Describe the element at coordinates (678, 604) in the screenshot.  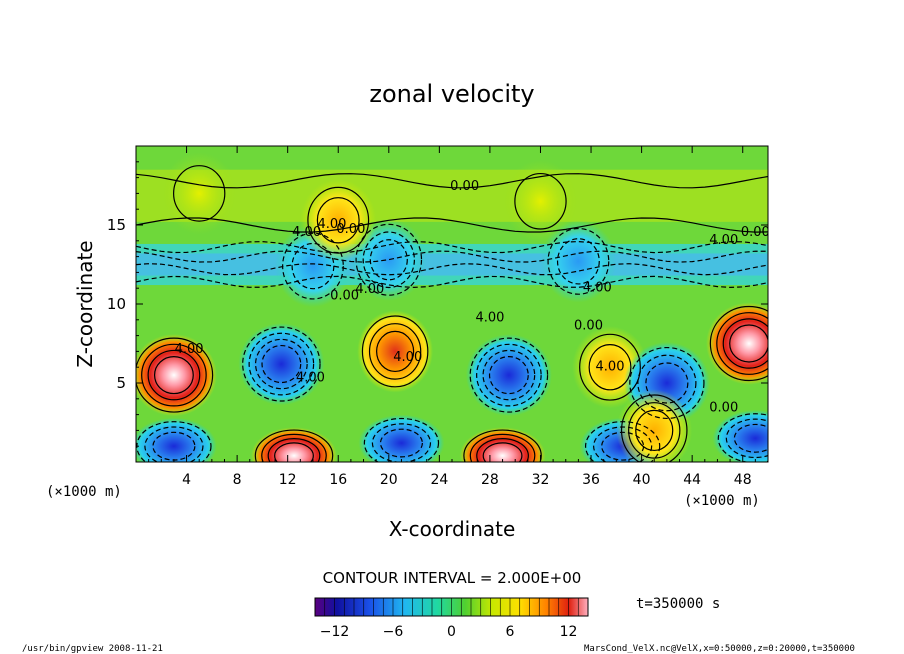
I see `time-label: t=350000 s` at that location.